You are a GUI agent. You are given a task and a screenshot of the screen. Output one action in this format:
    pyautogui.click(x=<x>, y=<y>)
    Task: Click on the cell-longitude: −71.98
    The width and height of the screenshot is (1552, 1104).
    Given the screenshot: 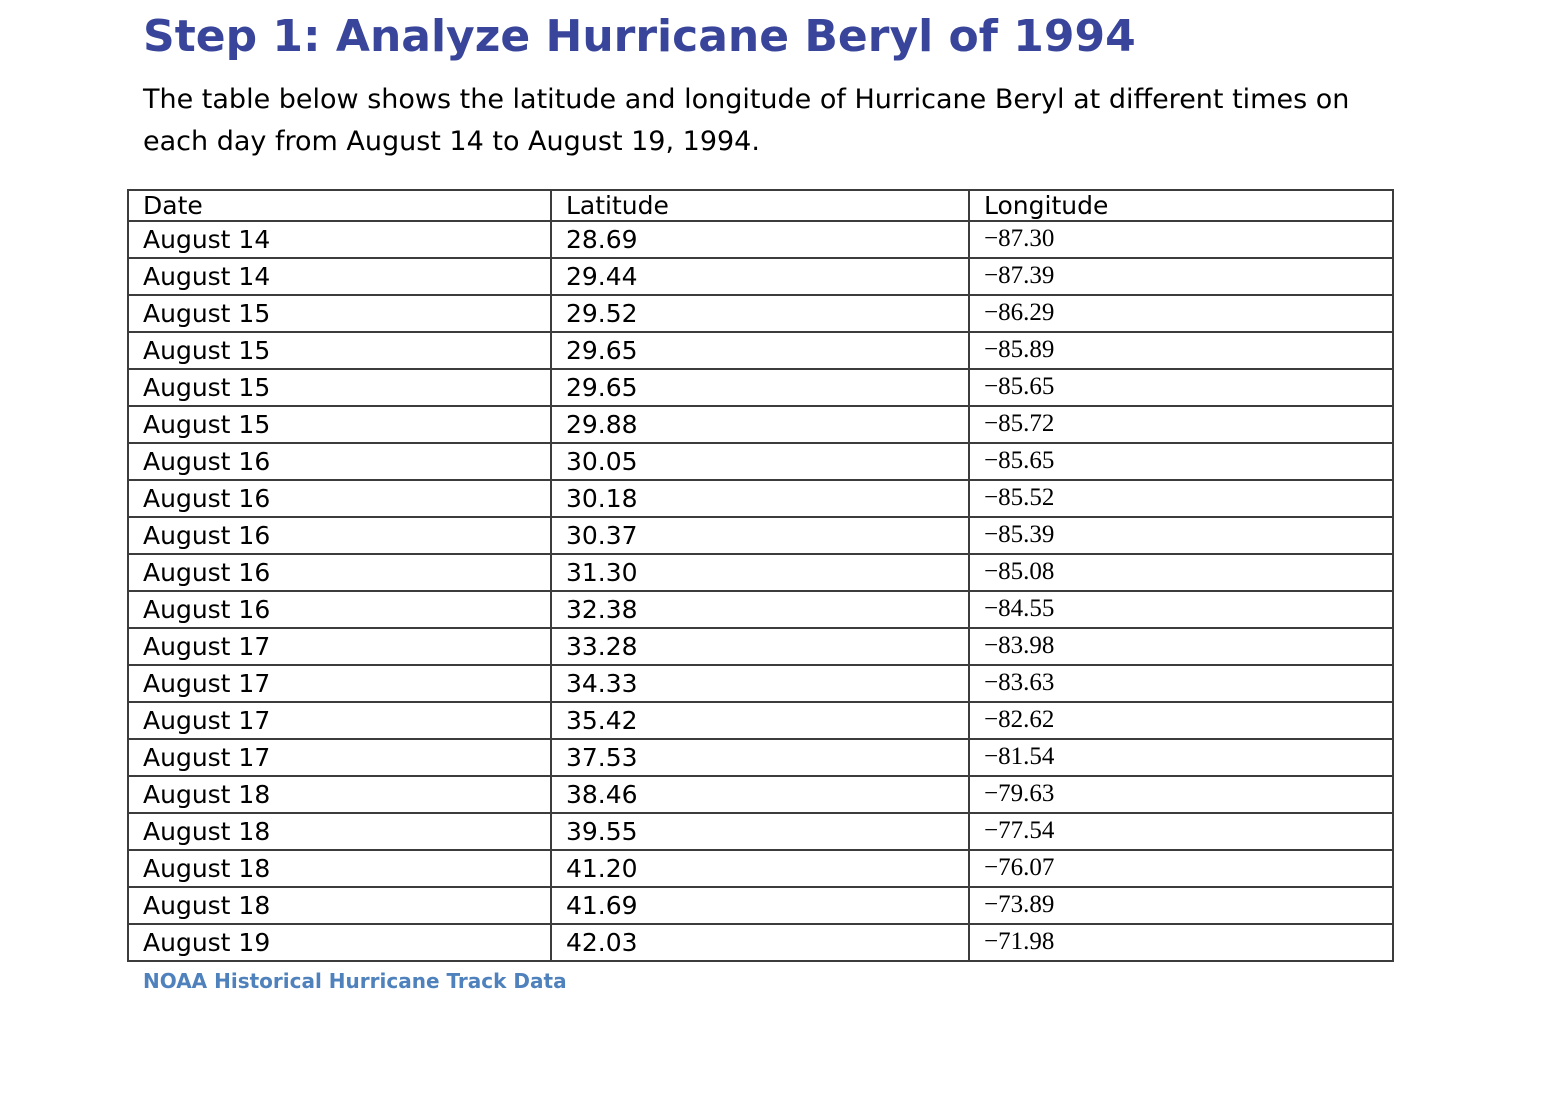 What is the action you would take?
    pyautogui.click(x=1181, y=942)
    